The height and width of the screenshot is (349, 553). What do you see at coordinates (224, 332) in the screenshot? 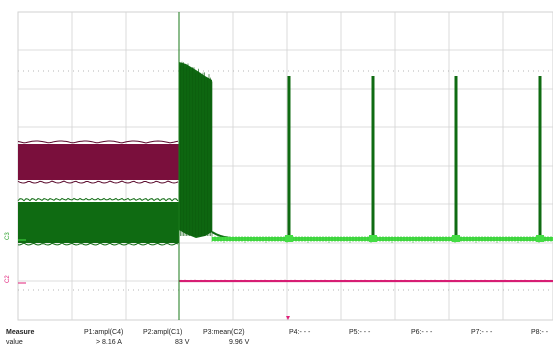
I see `measure-param-p3: P3:mean(C2)` at bounding box center [224, 332].